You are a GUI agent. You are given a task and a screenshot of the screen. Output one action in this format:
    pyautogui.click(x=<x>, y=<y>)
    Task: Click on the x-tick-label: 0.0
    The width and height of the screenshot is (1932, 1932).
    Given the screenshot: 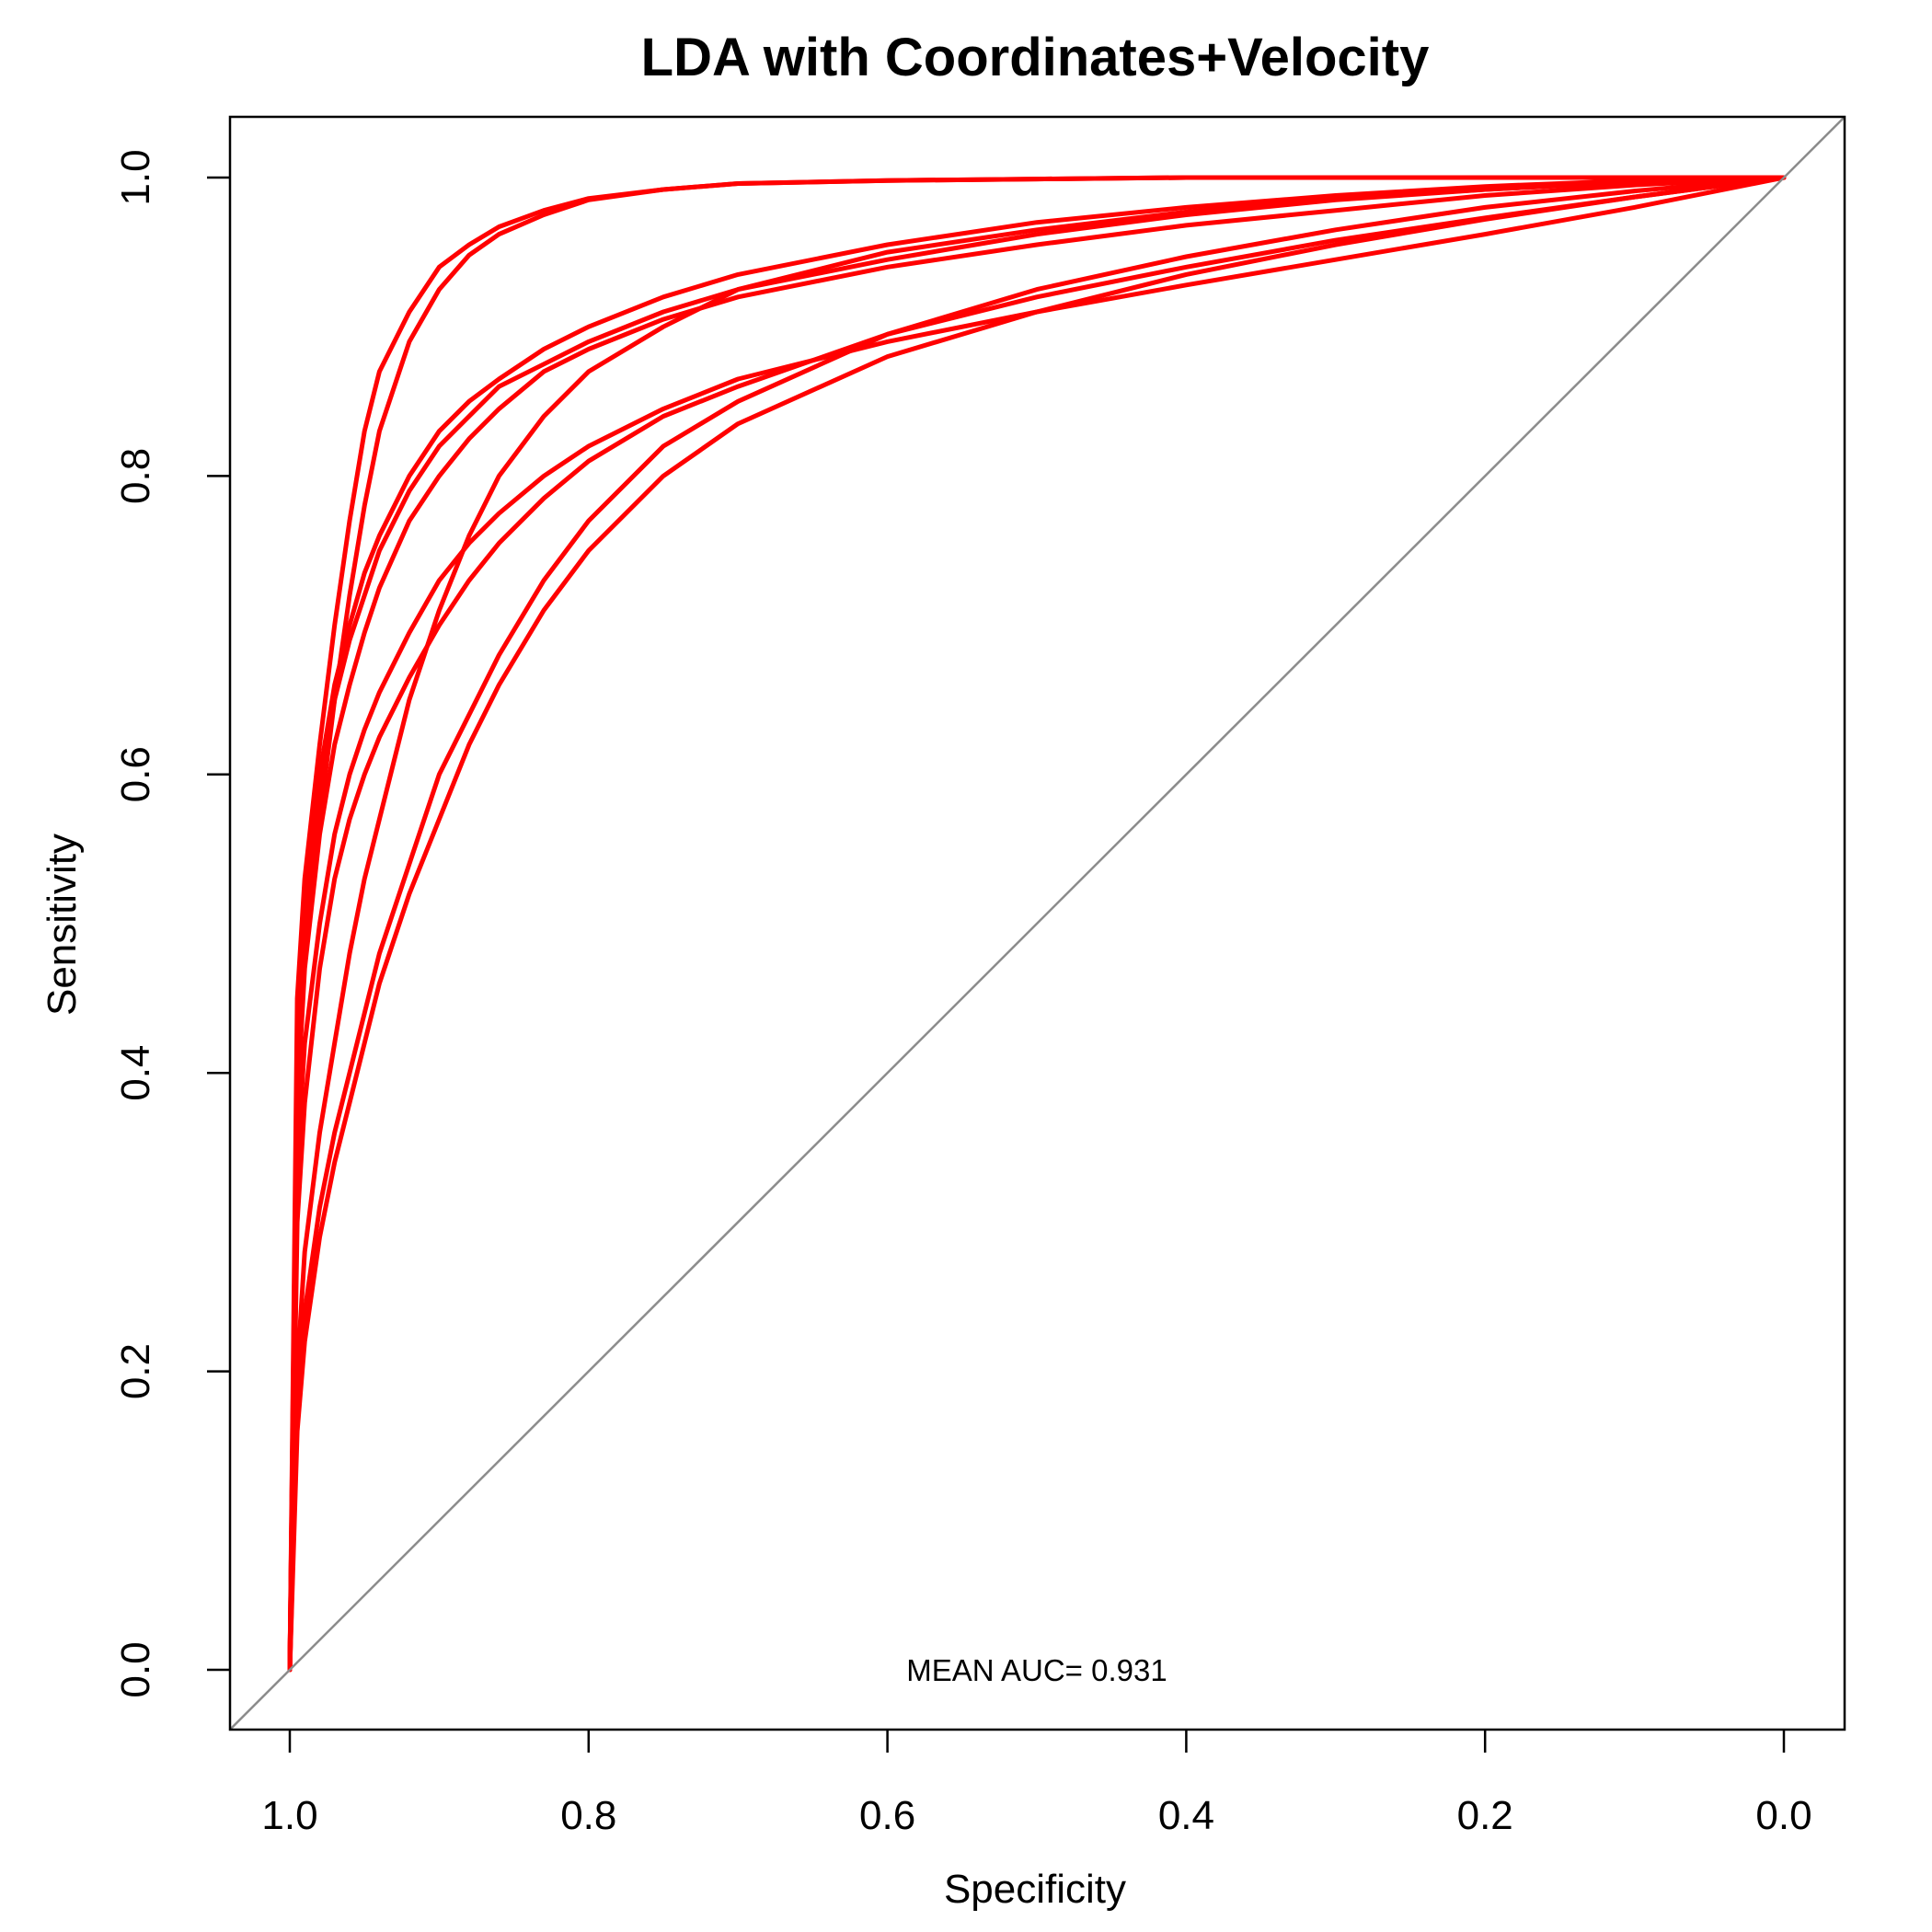 What is the action you would take?
    pyautogui.click(x=1783, y=1815)
    